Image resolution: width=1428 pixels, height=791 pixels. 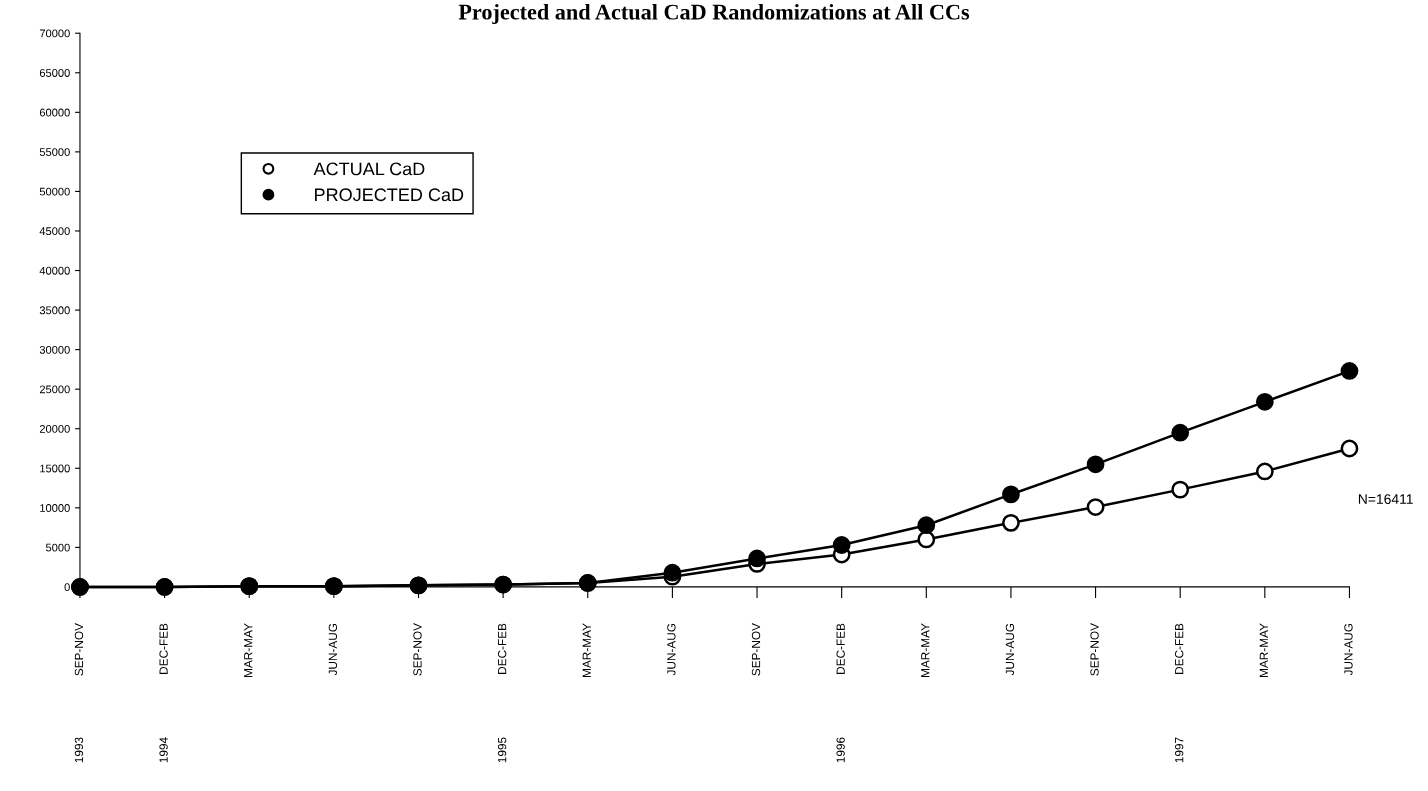 What do you see at coordinates (54, 389) in the screenshot?
I see `y-tick-label: 25000` at bounding box center [54, 389].